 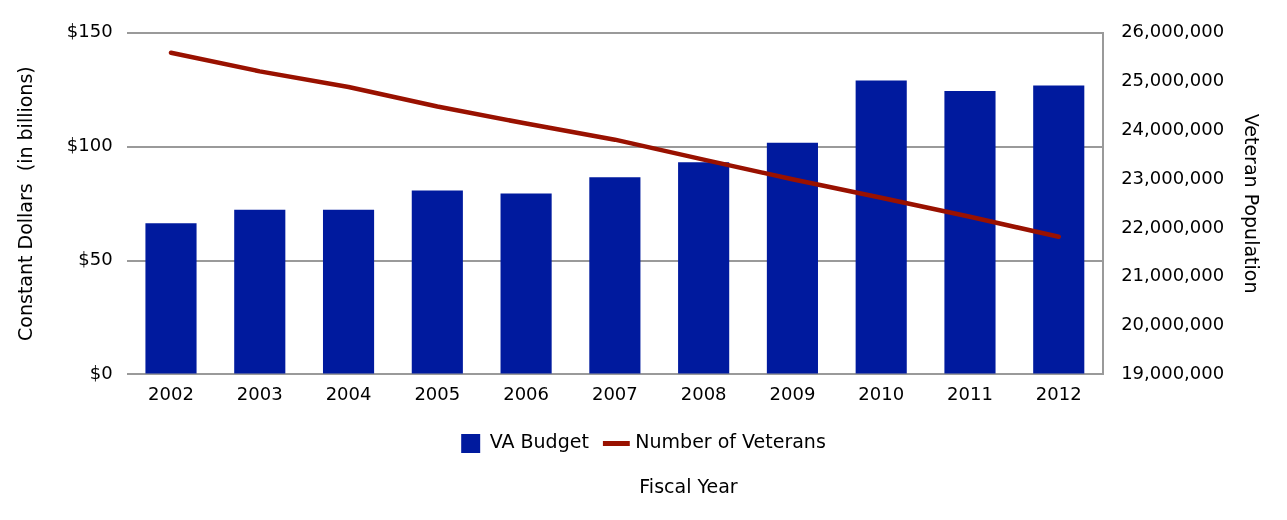 I want to click on y2-tick-label: 23,000,000, so click(x=1173, y=177).